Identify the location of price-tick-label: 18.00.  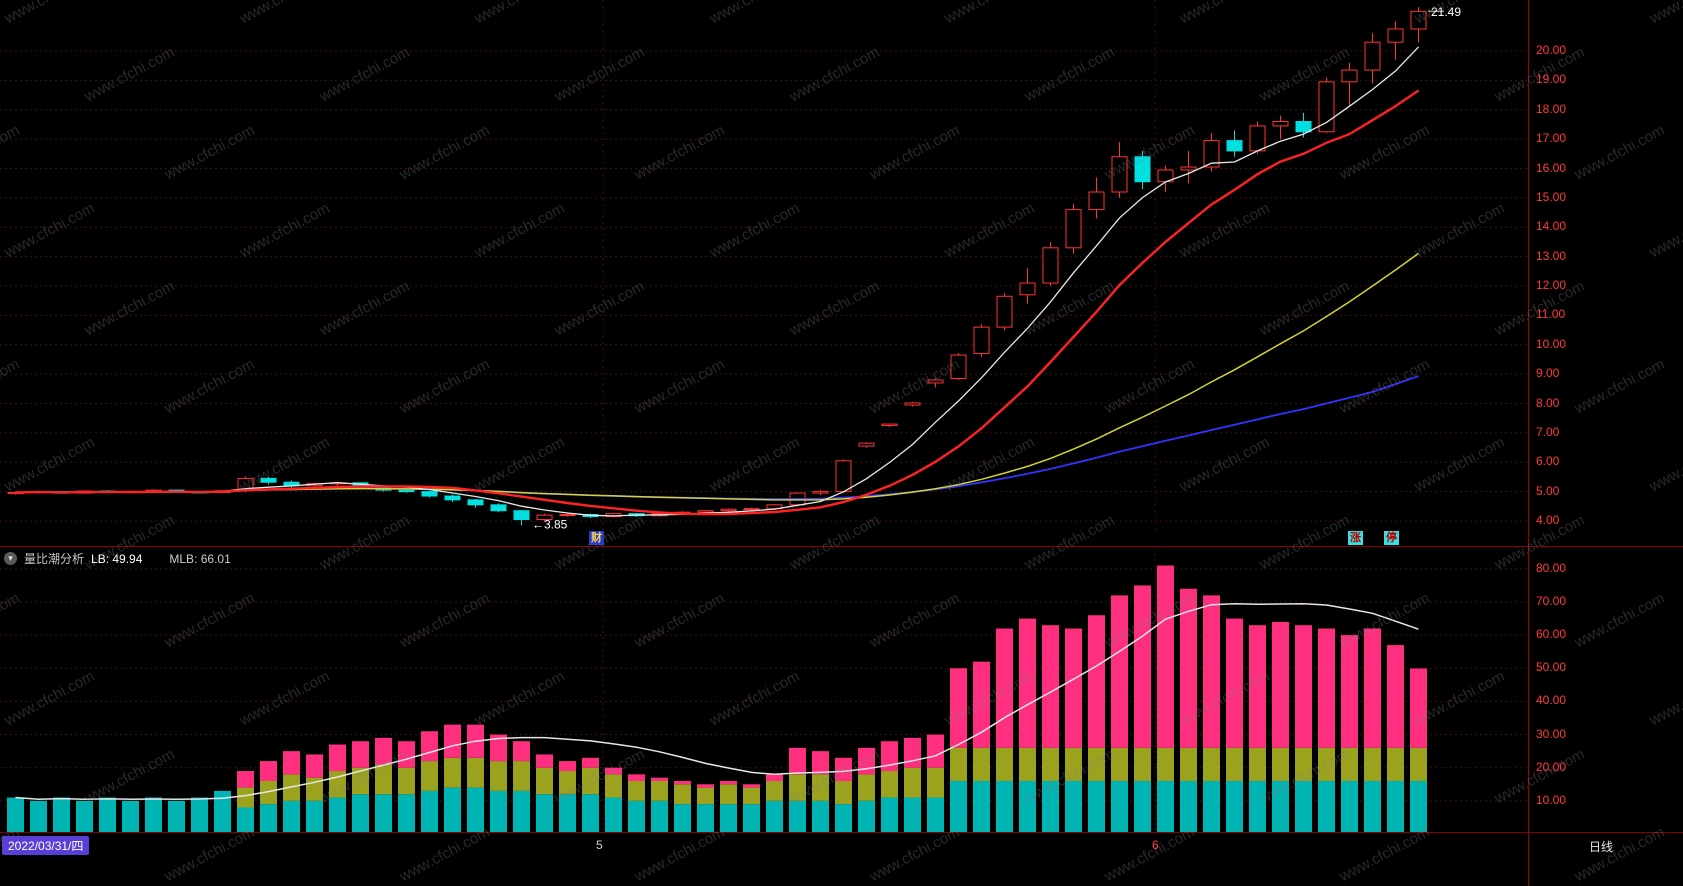
(1551, 108).